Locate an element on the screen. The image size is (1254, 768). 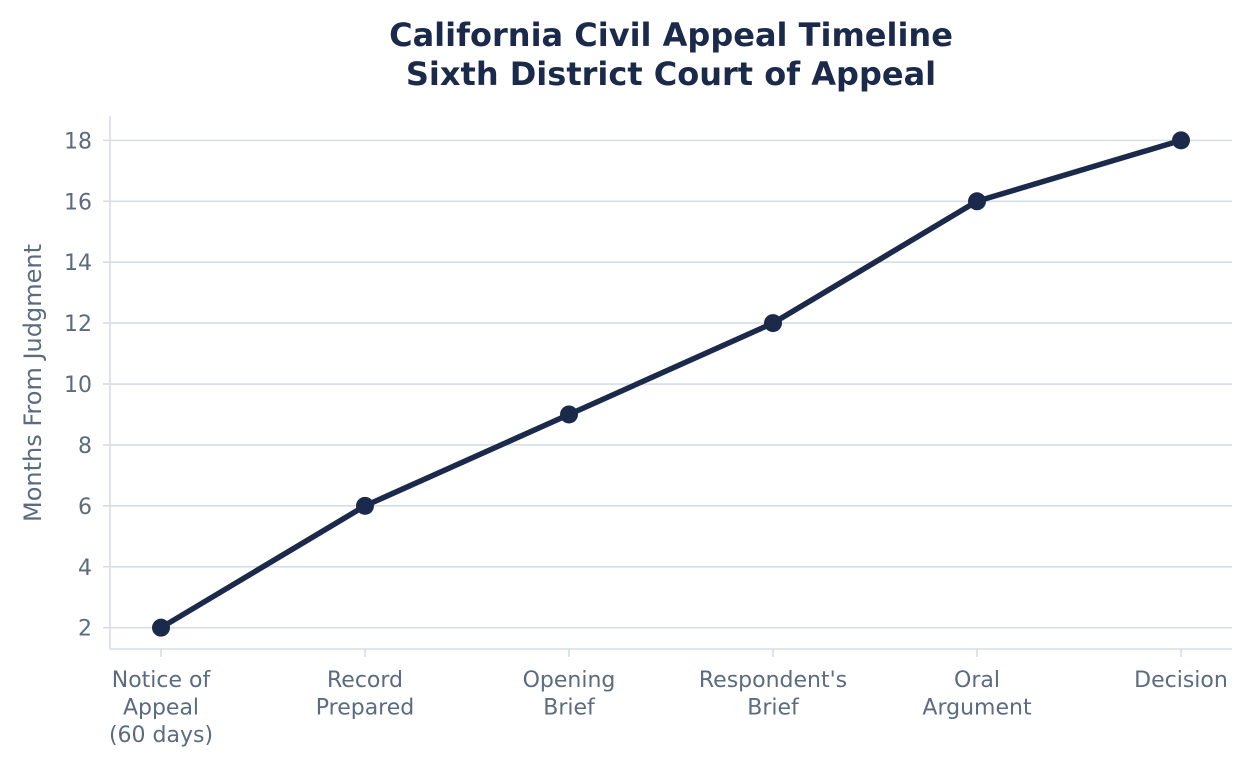
x-tick-label: Opening Brief is located at coordinates (569, 694).